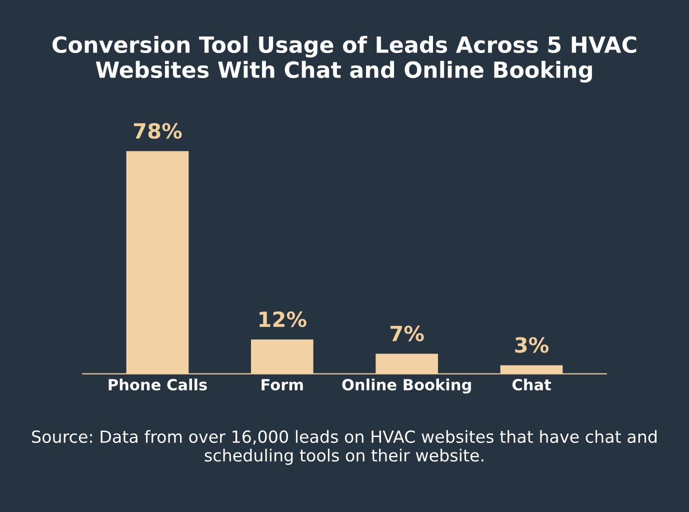  What do you see at coordinates (283, 319) in the screenshot?
I see `data-label: 12%` at bounding box center [283, 319].